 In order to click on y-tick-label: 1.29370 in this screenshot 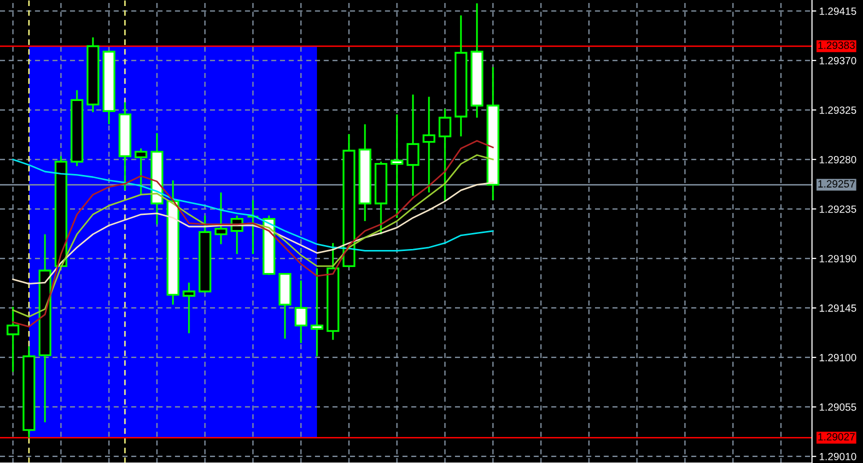, I will do `click(838, 60)`.